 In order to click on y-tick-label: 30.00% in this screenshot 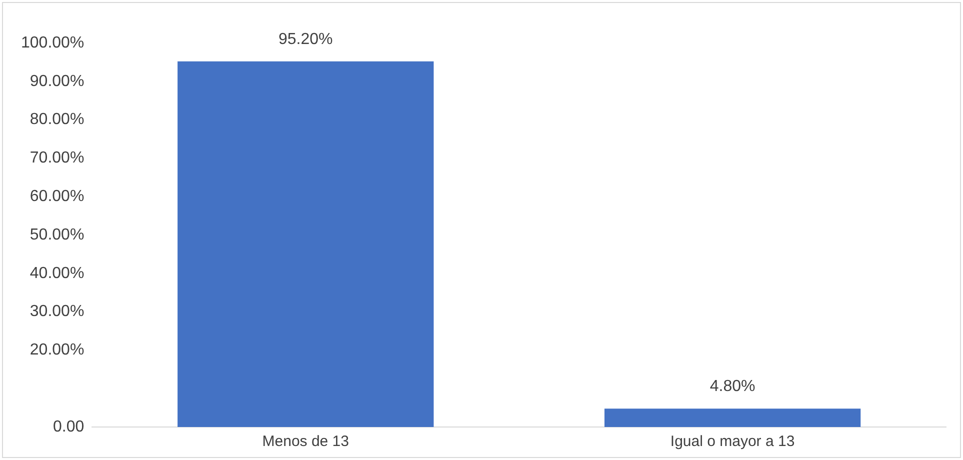, I will do `click(57, 311)`.